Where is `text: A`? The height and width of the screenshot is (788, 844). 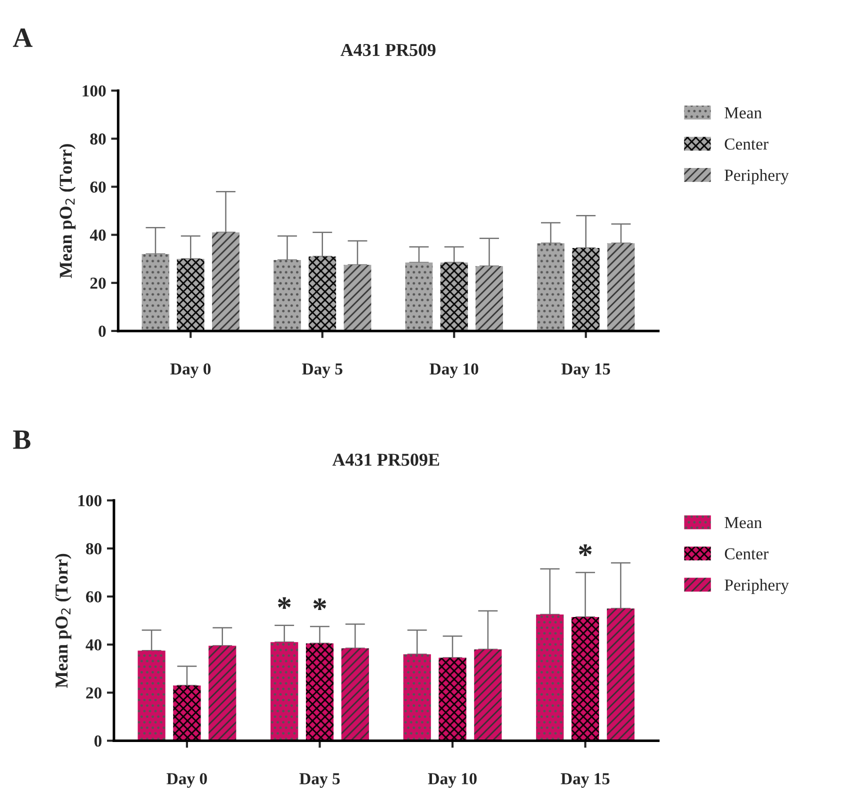 text: A is located at coordinates (22, 37).